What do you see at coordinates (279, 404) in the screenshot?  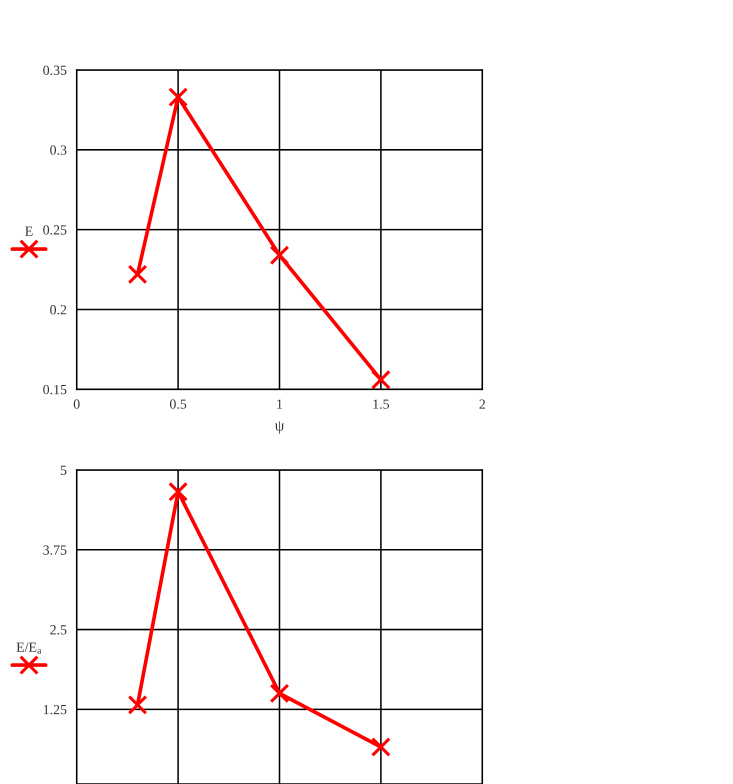 I see `x-tick-label: 1` at bounding box center [279, 404].